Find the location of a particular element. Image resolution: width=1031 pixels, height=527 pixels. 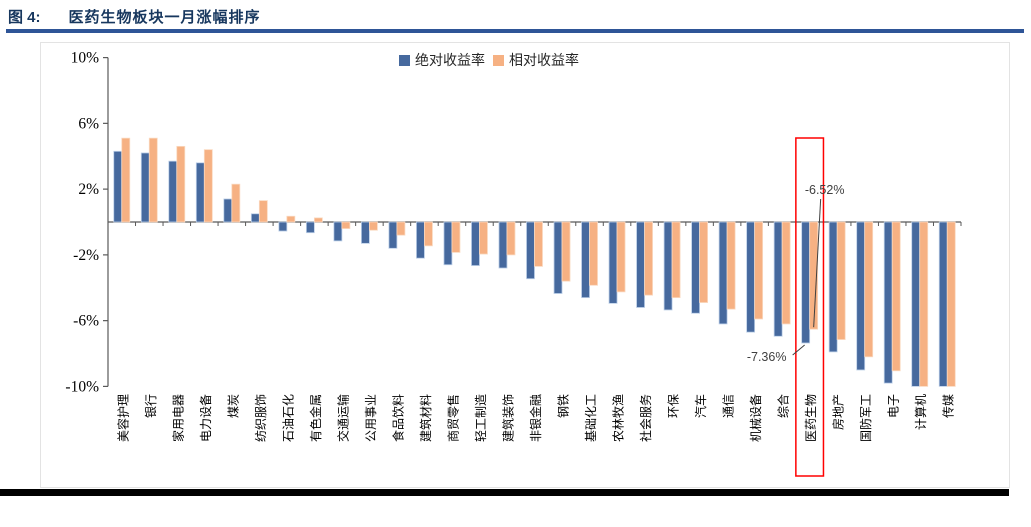

figure-label: 图 4: is located at coordinates (24, 17).